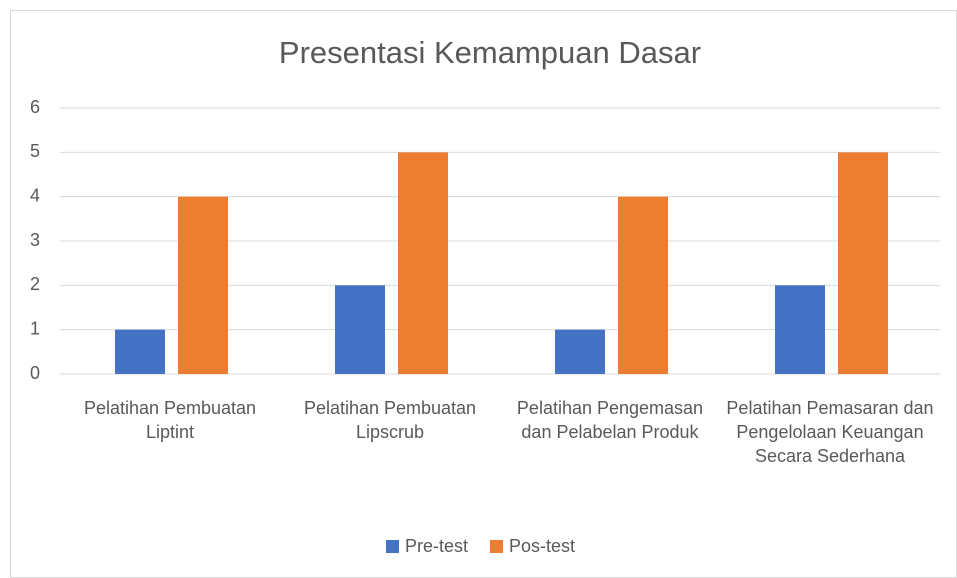 This screenshot has height=578, width=957. What do you see at coordinates (35, 328) in the screenshot?
I see `y-tick-label: 1` at bounding box center [35, 328].